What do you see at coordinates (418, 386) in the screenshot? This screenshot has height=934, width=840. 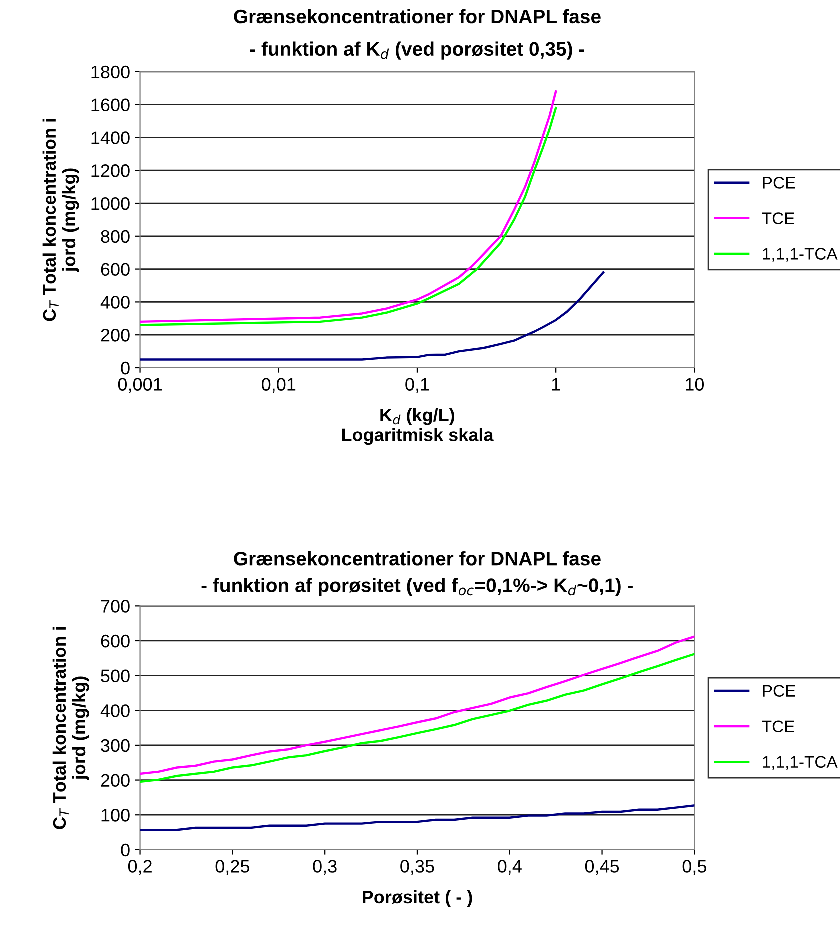 I see `x-tick-label: 0,1` at bounding box center [418, 386].